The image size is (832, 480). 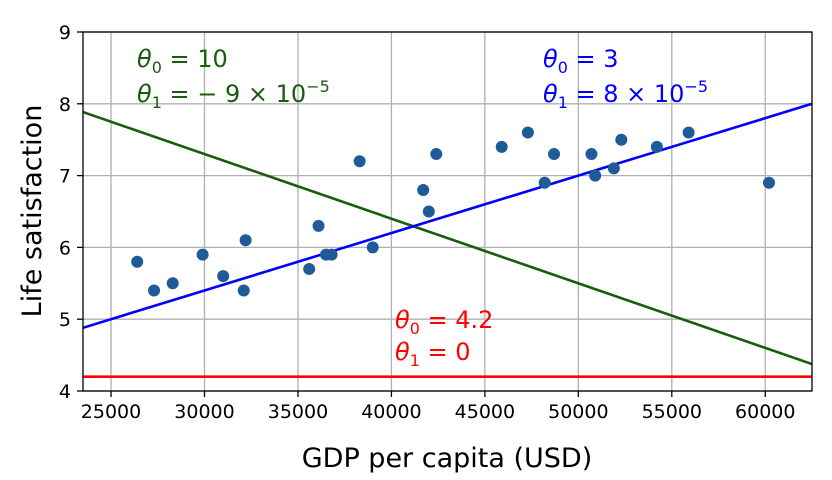 What do you see at coordinates (204, 412) in the screenshot?
I see `x-tick-label: 30000` at bounding box center [204, 412].